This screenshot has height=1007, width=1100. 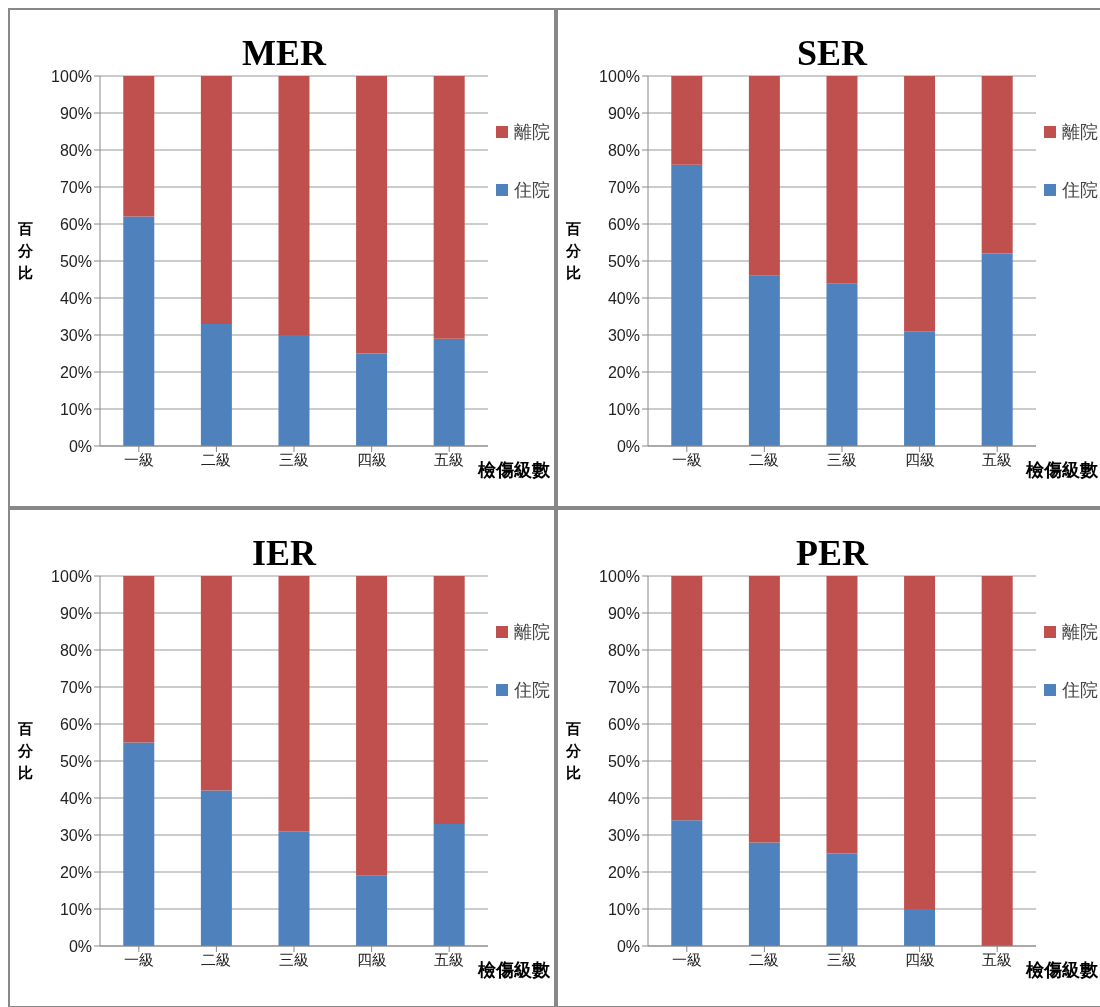 What do you see at coordinates (832, 53) in the screenshot?
I see `chart-title: SER` at bounding box center [832, 53].